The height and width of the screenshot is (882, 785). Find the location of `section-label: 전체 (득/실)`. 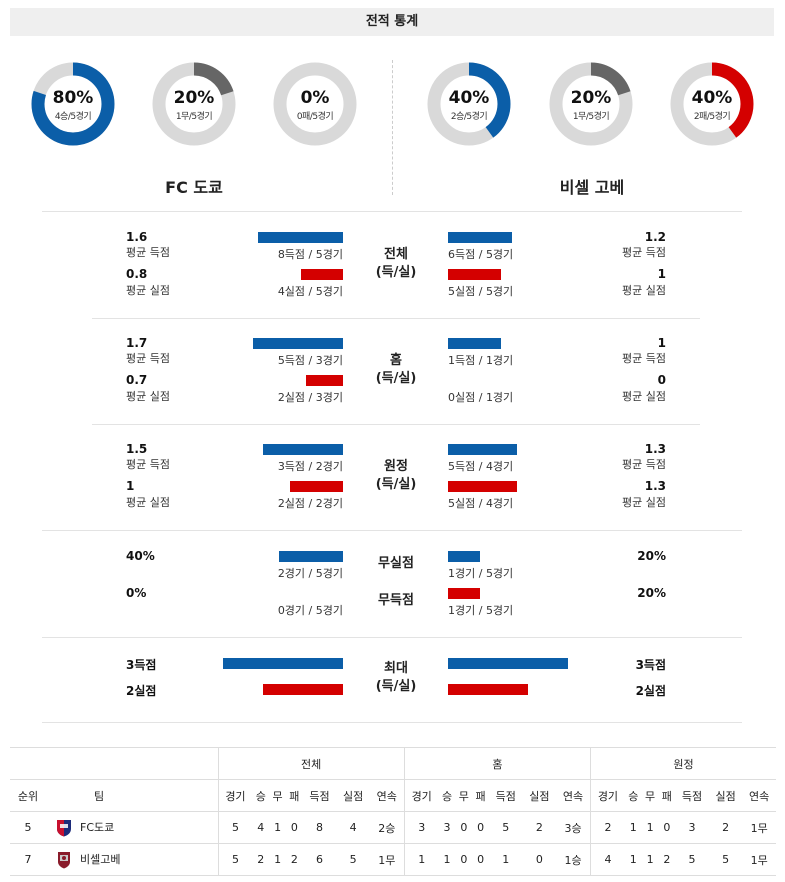

section-label: 전체 (득/실) is located at coordinates (396, 264).